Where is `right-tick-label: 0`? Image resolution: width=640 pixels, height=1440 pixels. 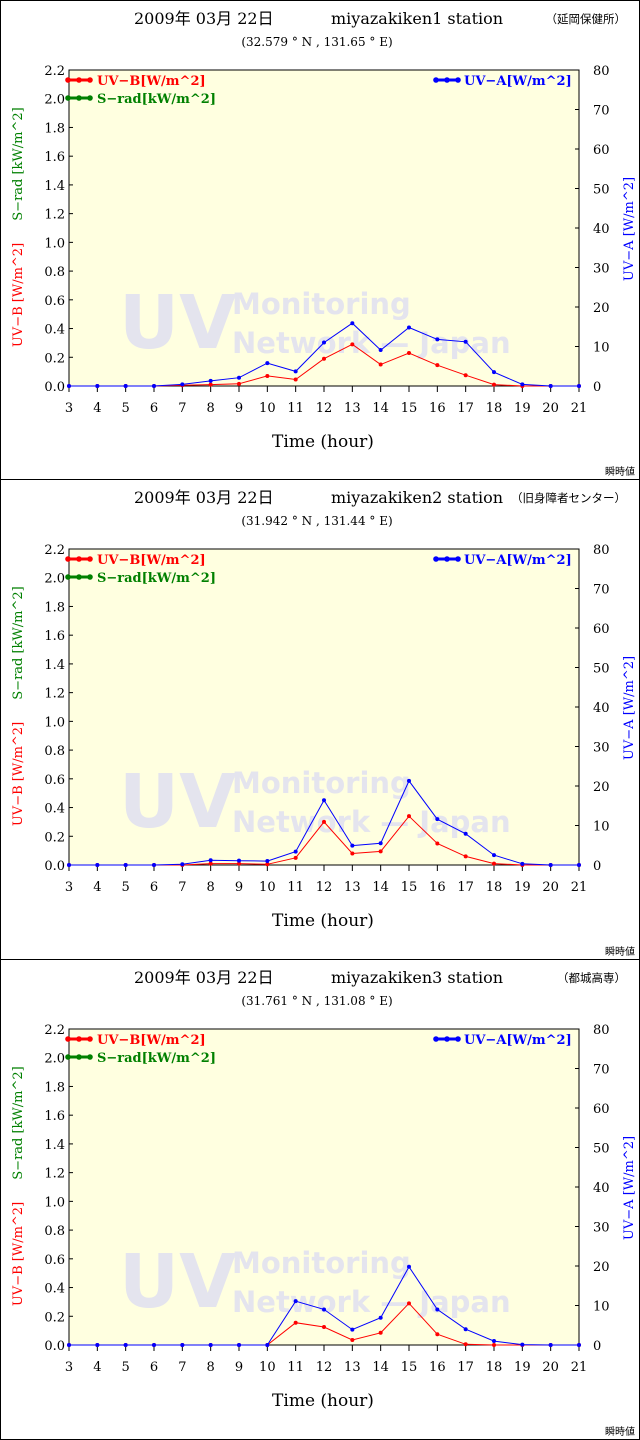
right-tick-label: 0 is located at coordinates (597, 866).